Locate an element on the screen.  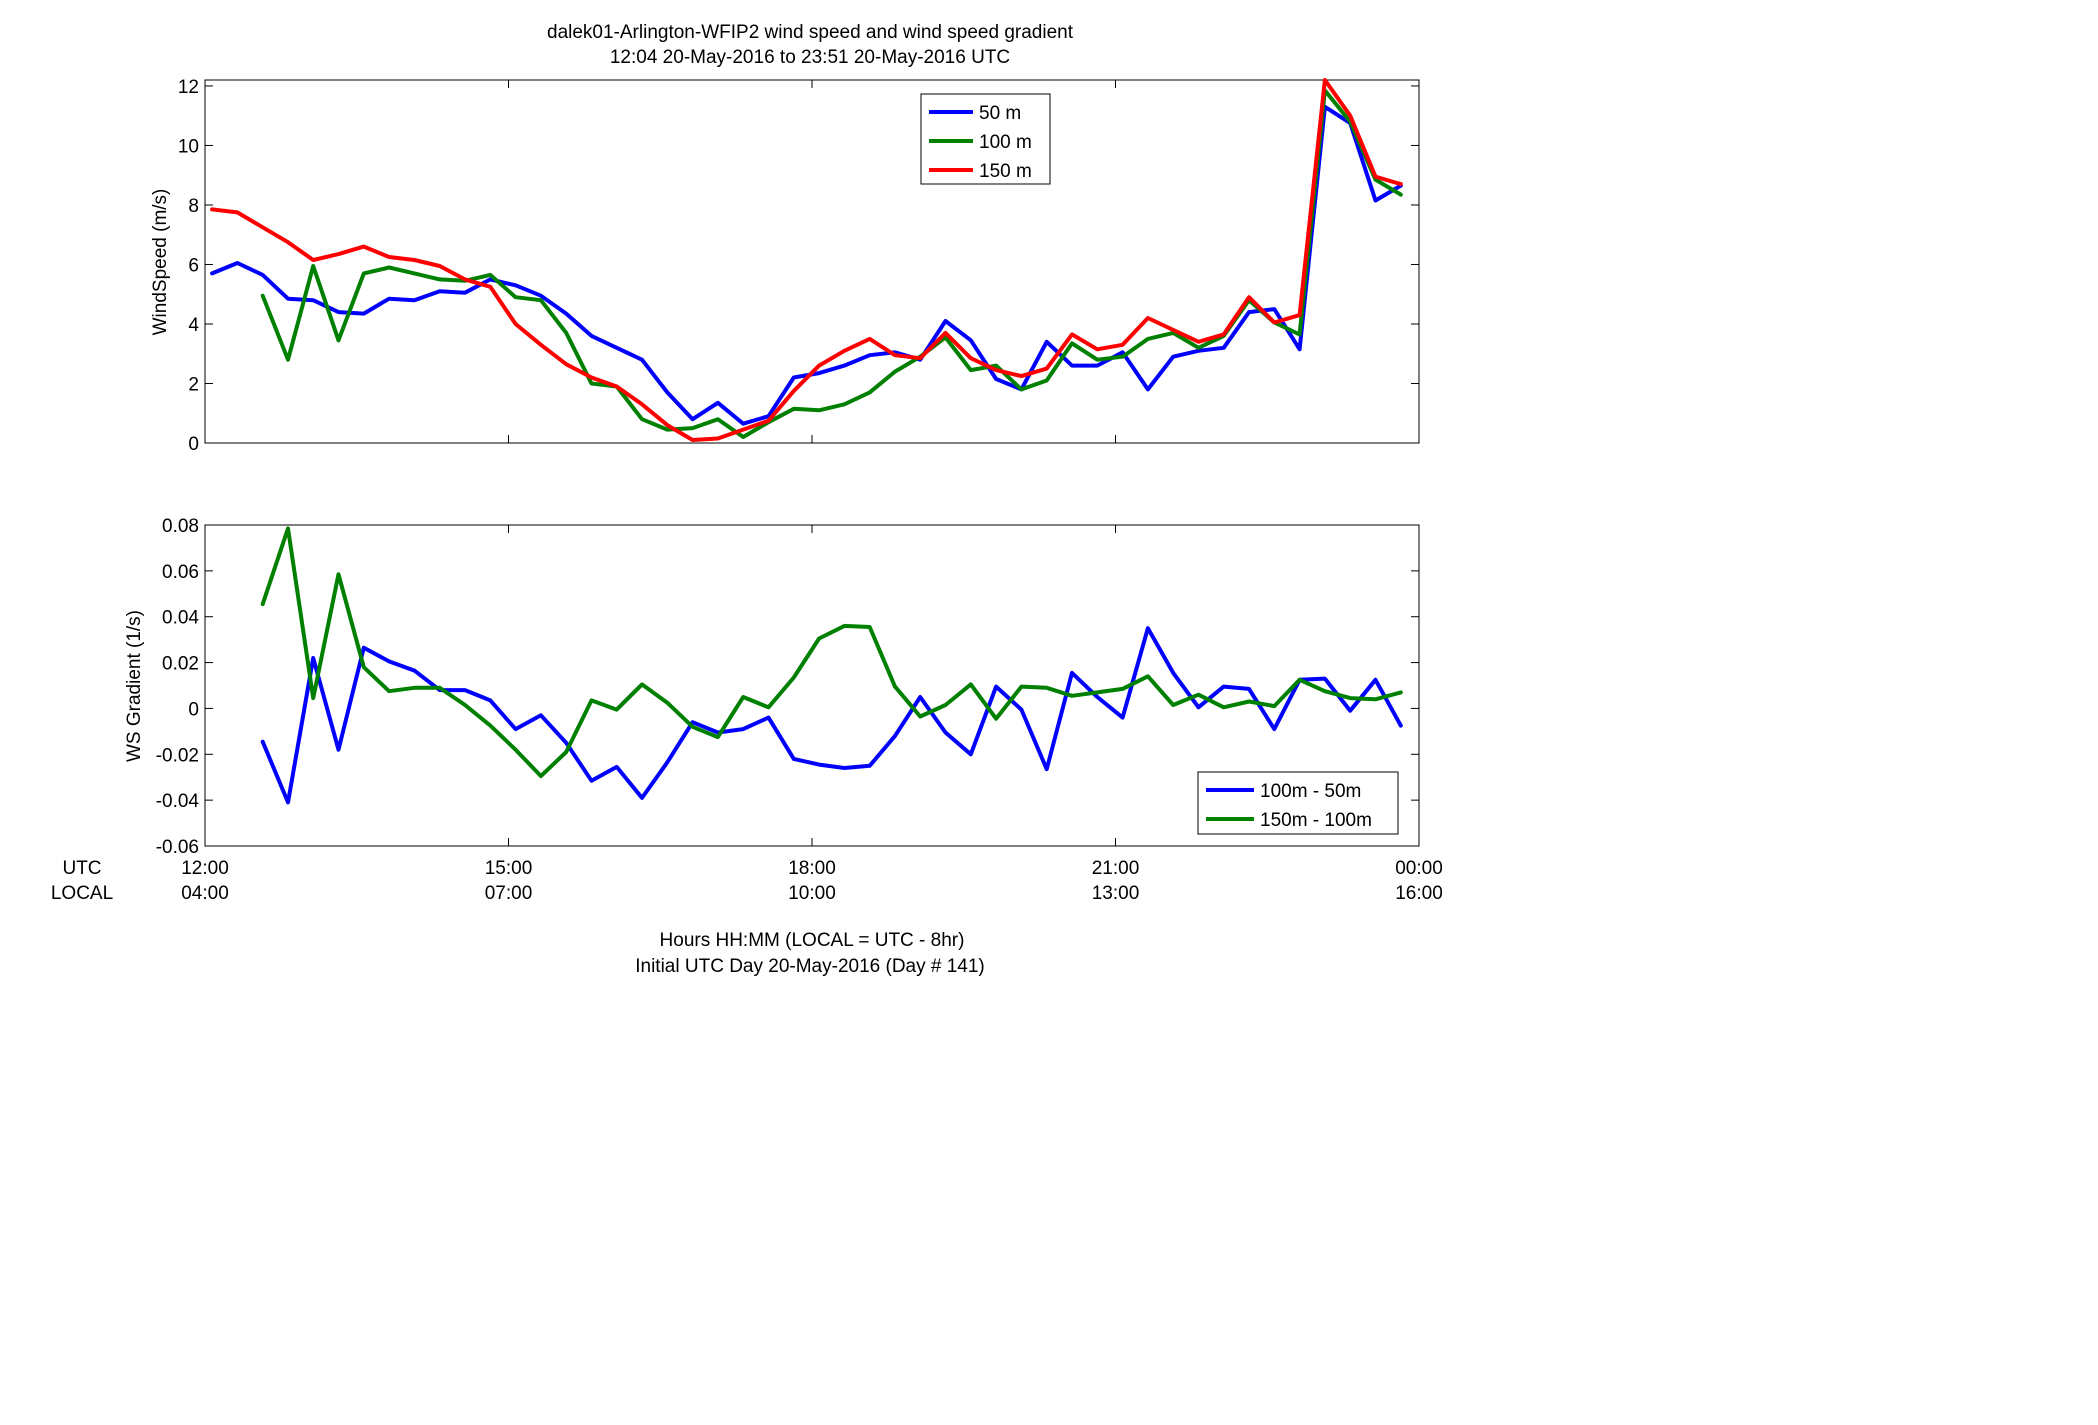
gradient-series-1-line is located at coordinates (831, 715).